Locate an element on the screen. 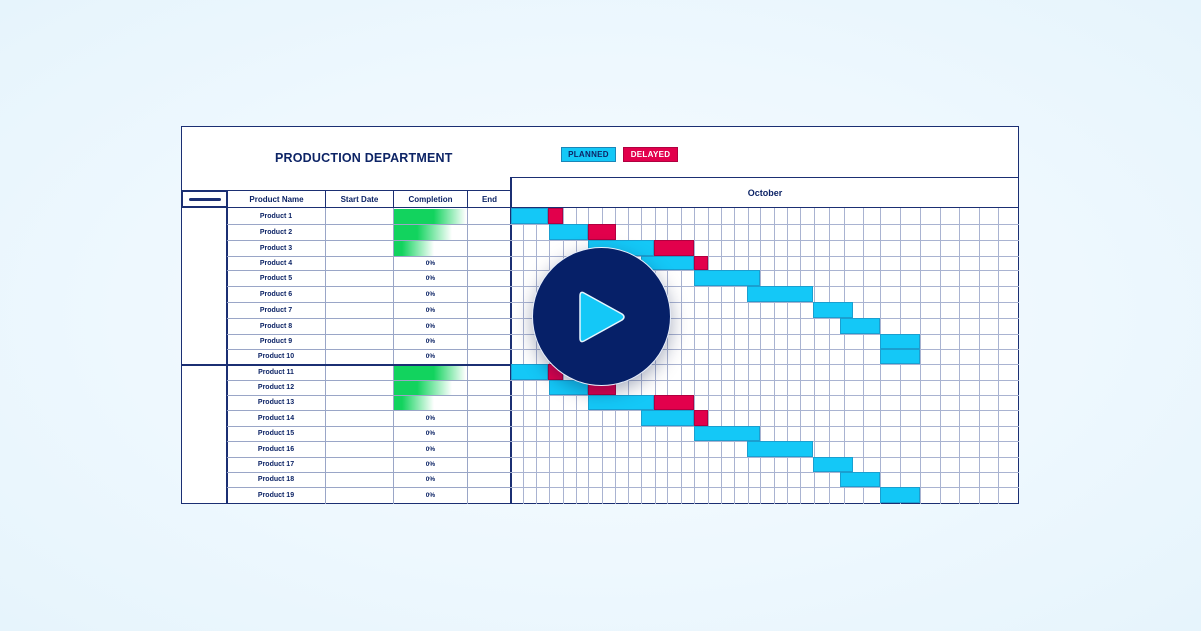 This screenshot has height=631, width=1201. product-name-cell: Product 11 is located at coordinates (276, 372).